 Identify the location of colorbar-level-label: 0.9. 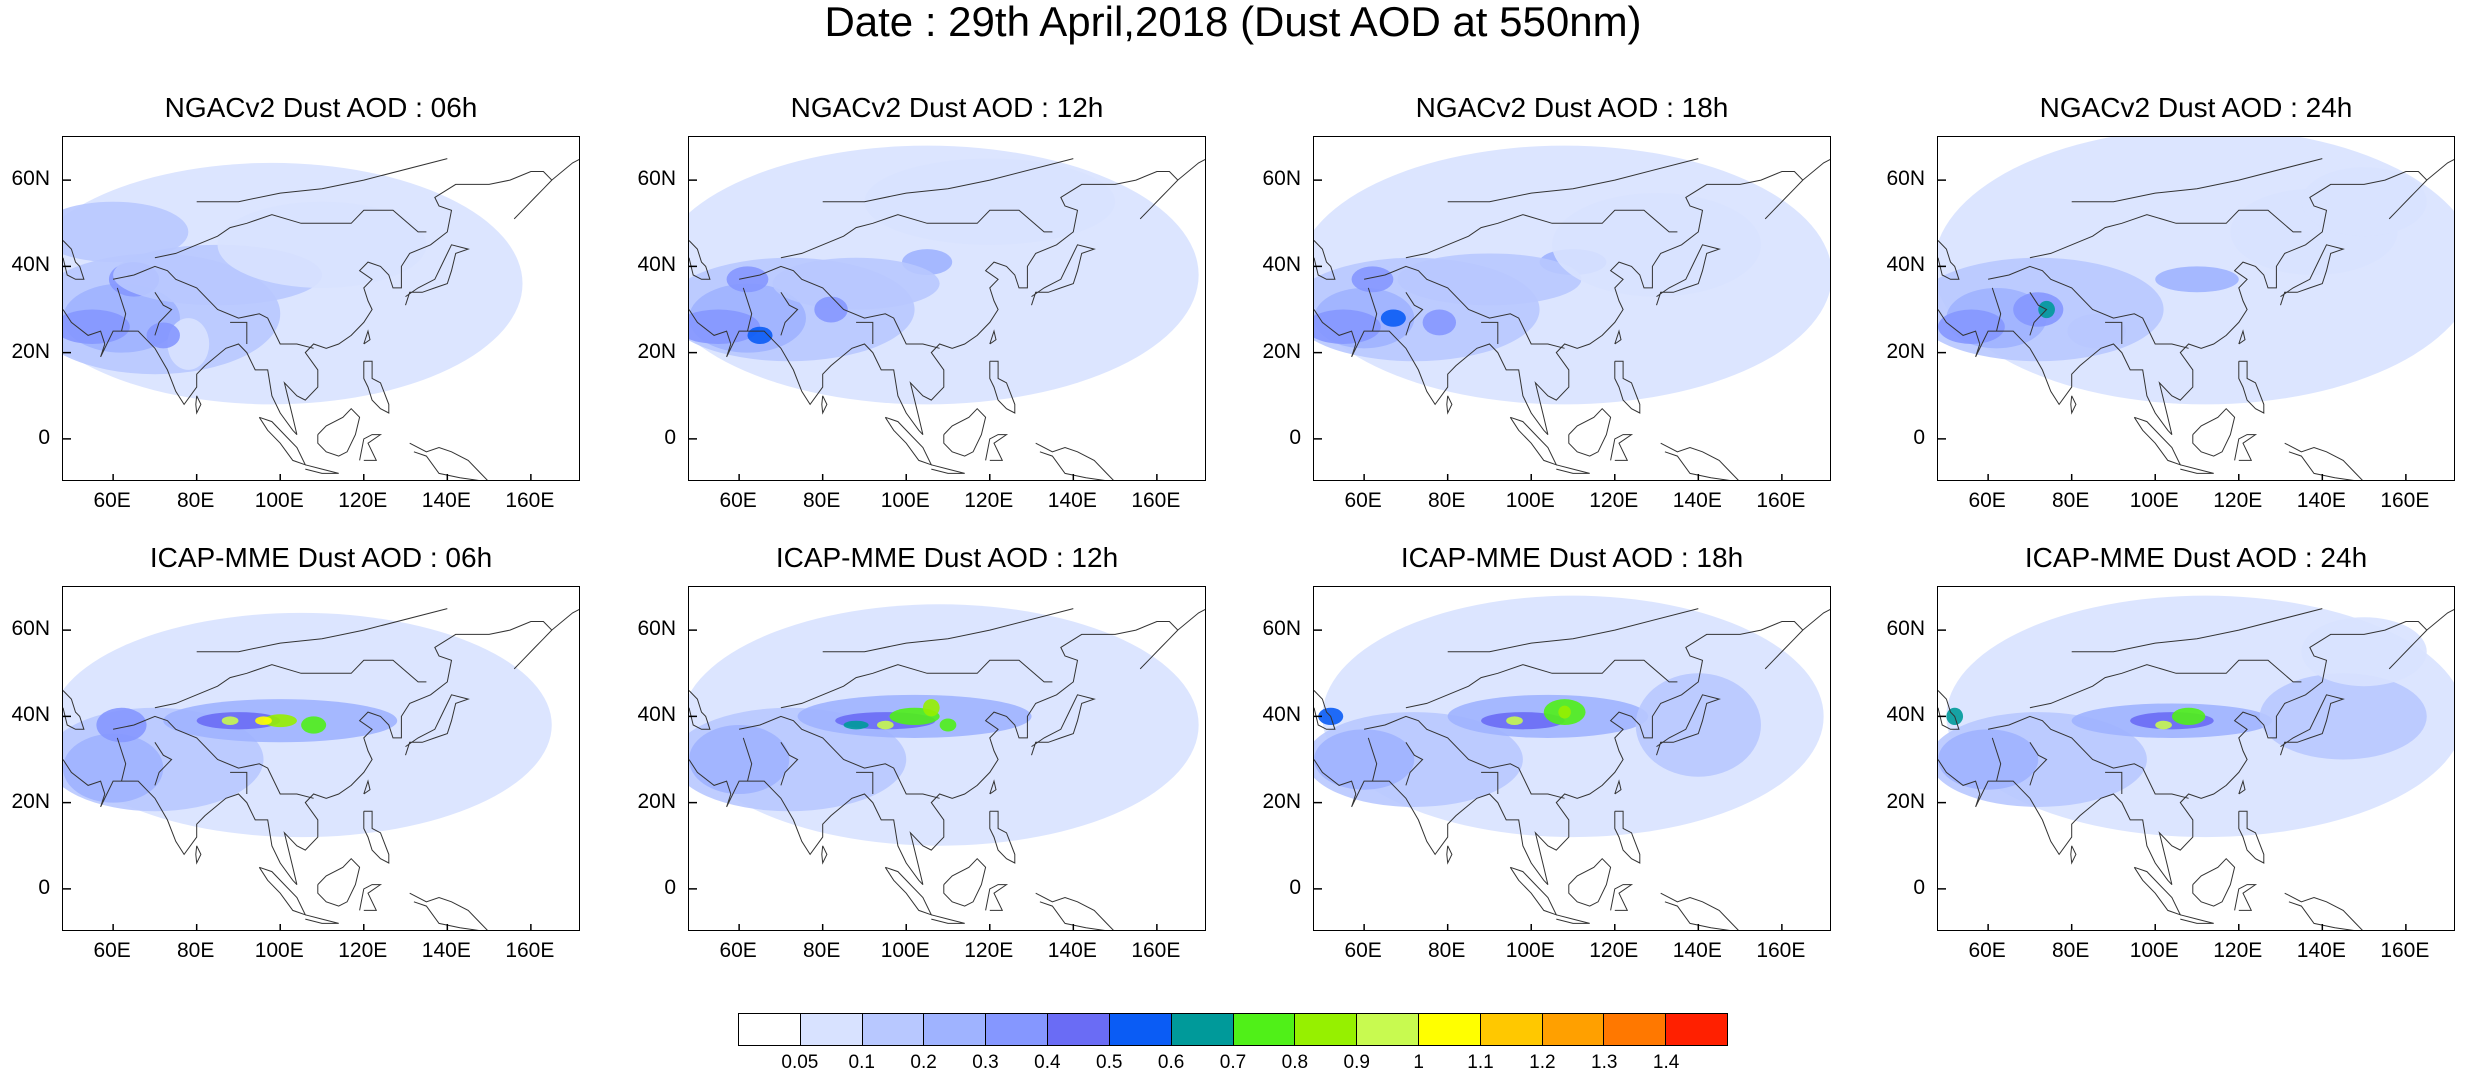
(1356, 1062).